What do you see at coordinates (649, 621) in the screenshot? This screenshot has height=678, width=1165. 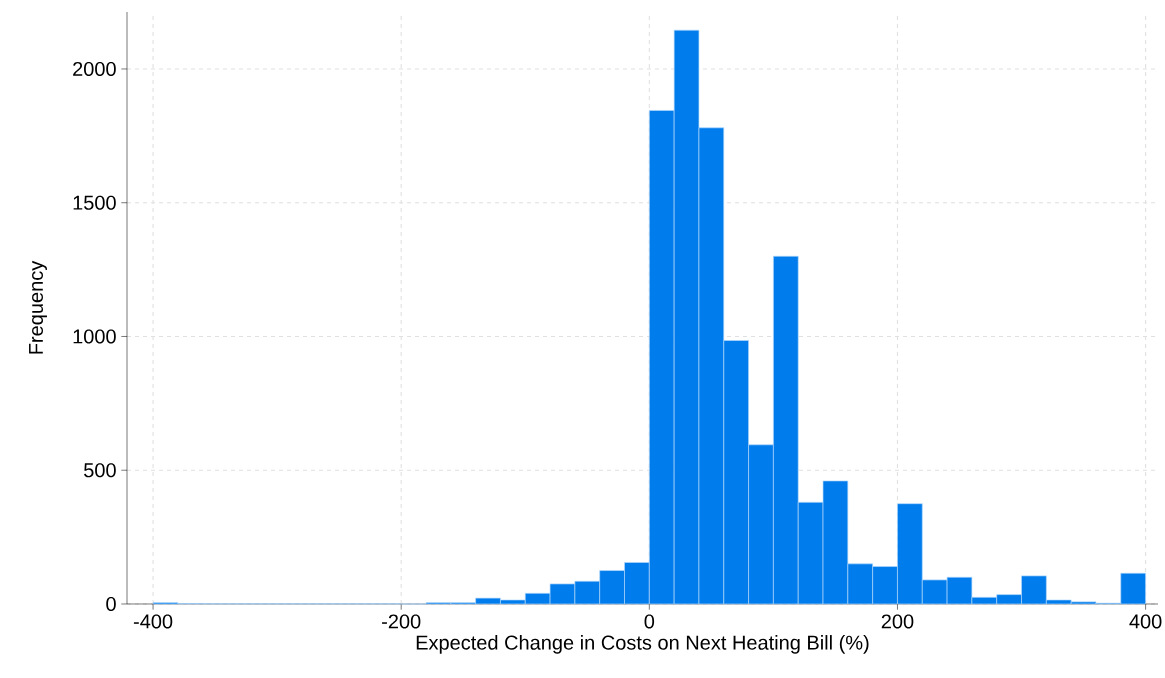 I see `x-tick-label: 0` at bounding box center [649, 621].